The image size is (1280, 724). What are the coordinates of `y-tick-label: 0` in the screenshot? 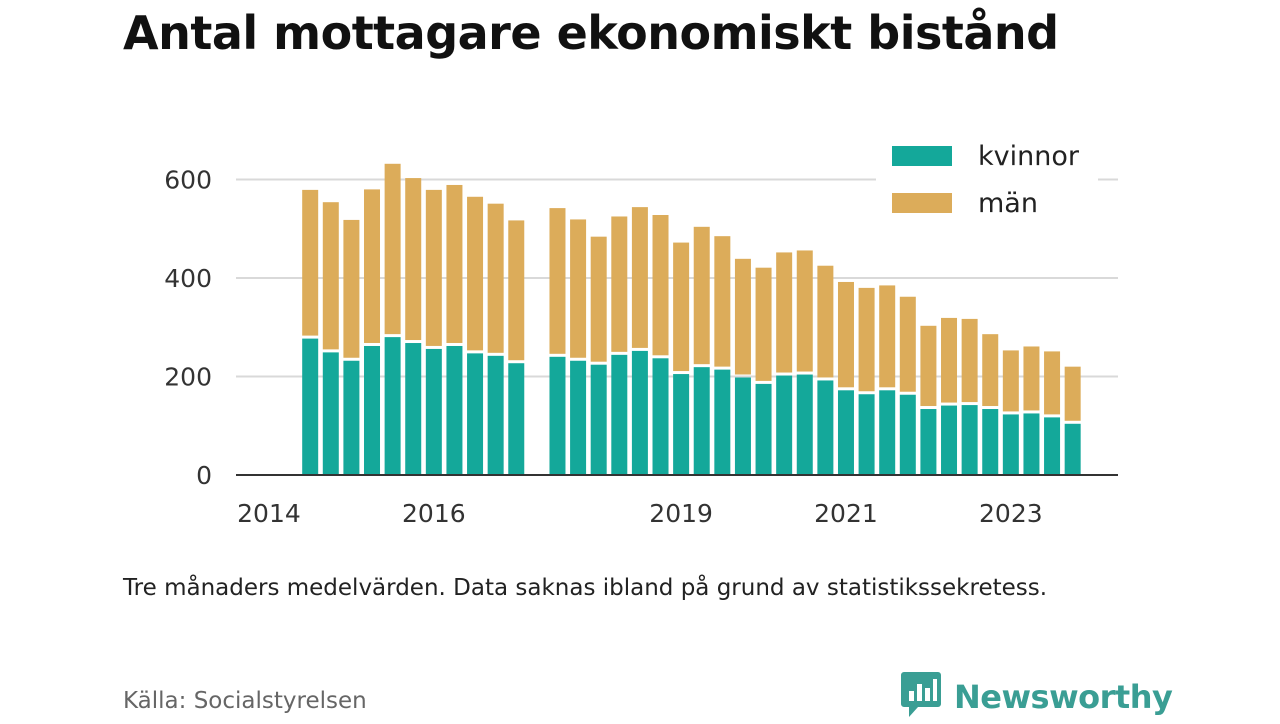 It's located at (204, 475).